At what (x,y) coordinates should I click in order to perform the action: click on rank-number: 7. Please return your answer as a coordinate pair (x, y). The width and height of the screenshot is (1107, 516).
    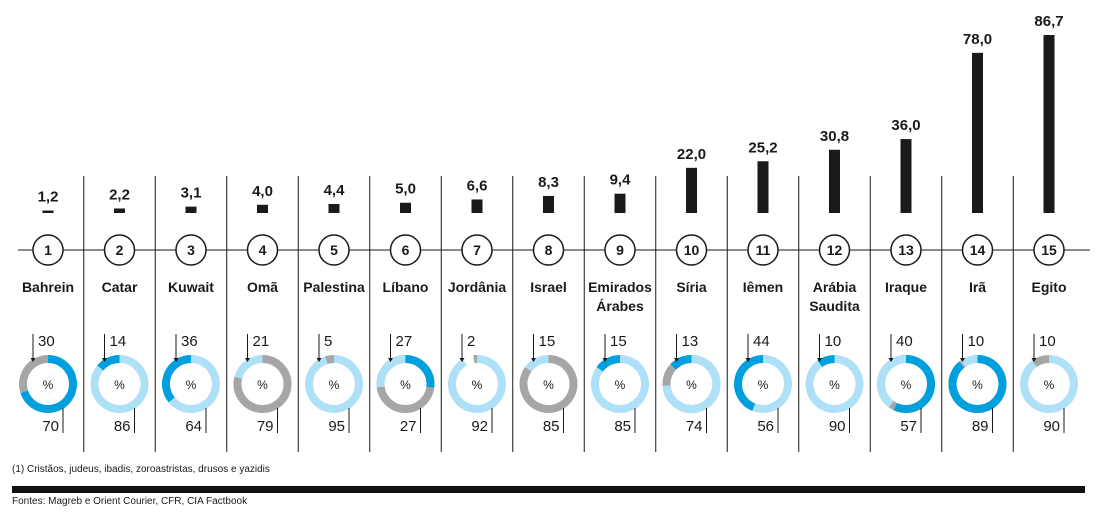
    Looking at the image, I should click on (477, 250).